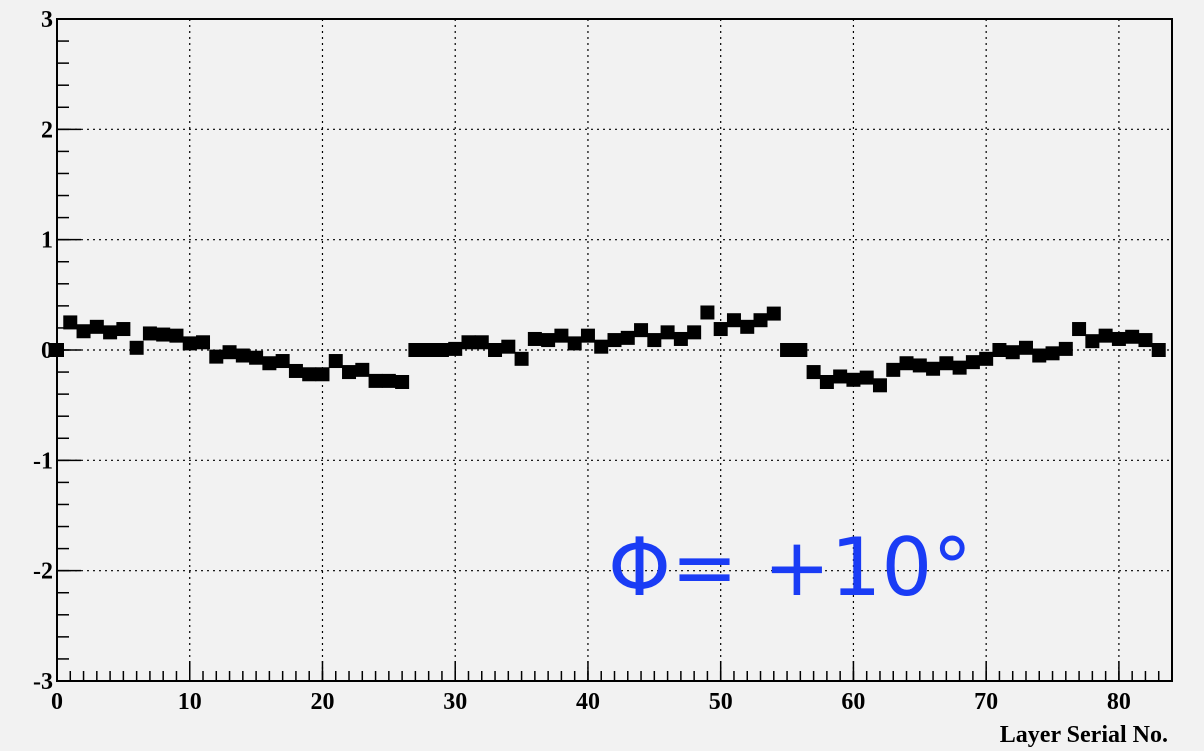 This screenshot has height=751, width=1204. What do you see at coordinates (986, 702) in the screenshot?
I see `x-tick-label: 70` at bounding box center [986, 702].